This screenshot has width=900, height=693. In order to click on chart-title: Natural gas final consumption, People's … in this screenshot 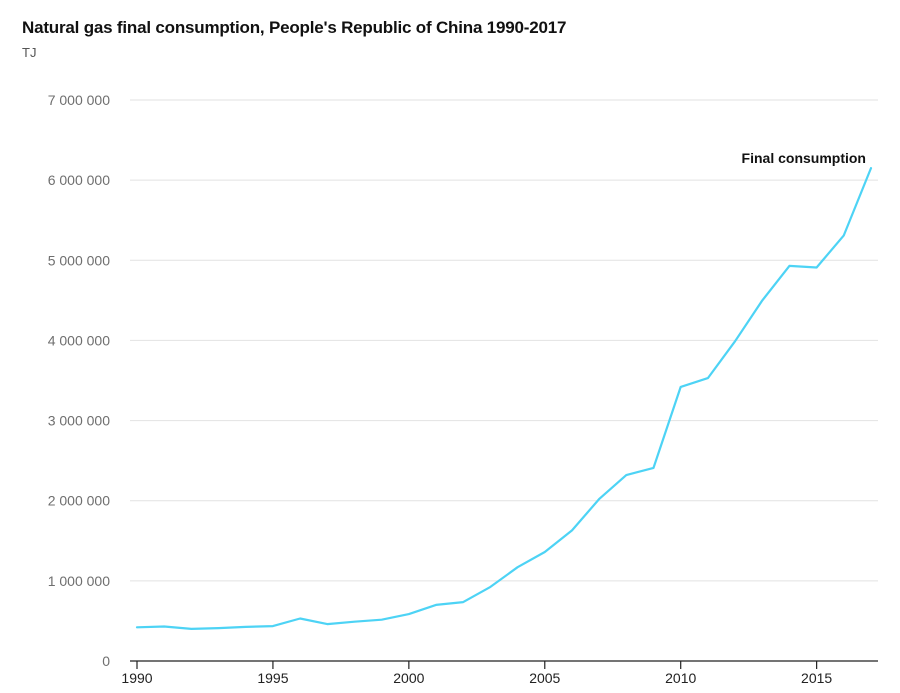, I will do `click(294, 27)`.